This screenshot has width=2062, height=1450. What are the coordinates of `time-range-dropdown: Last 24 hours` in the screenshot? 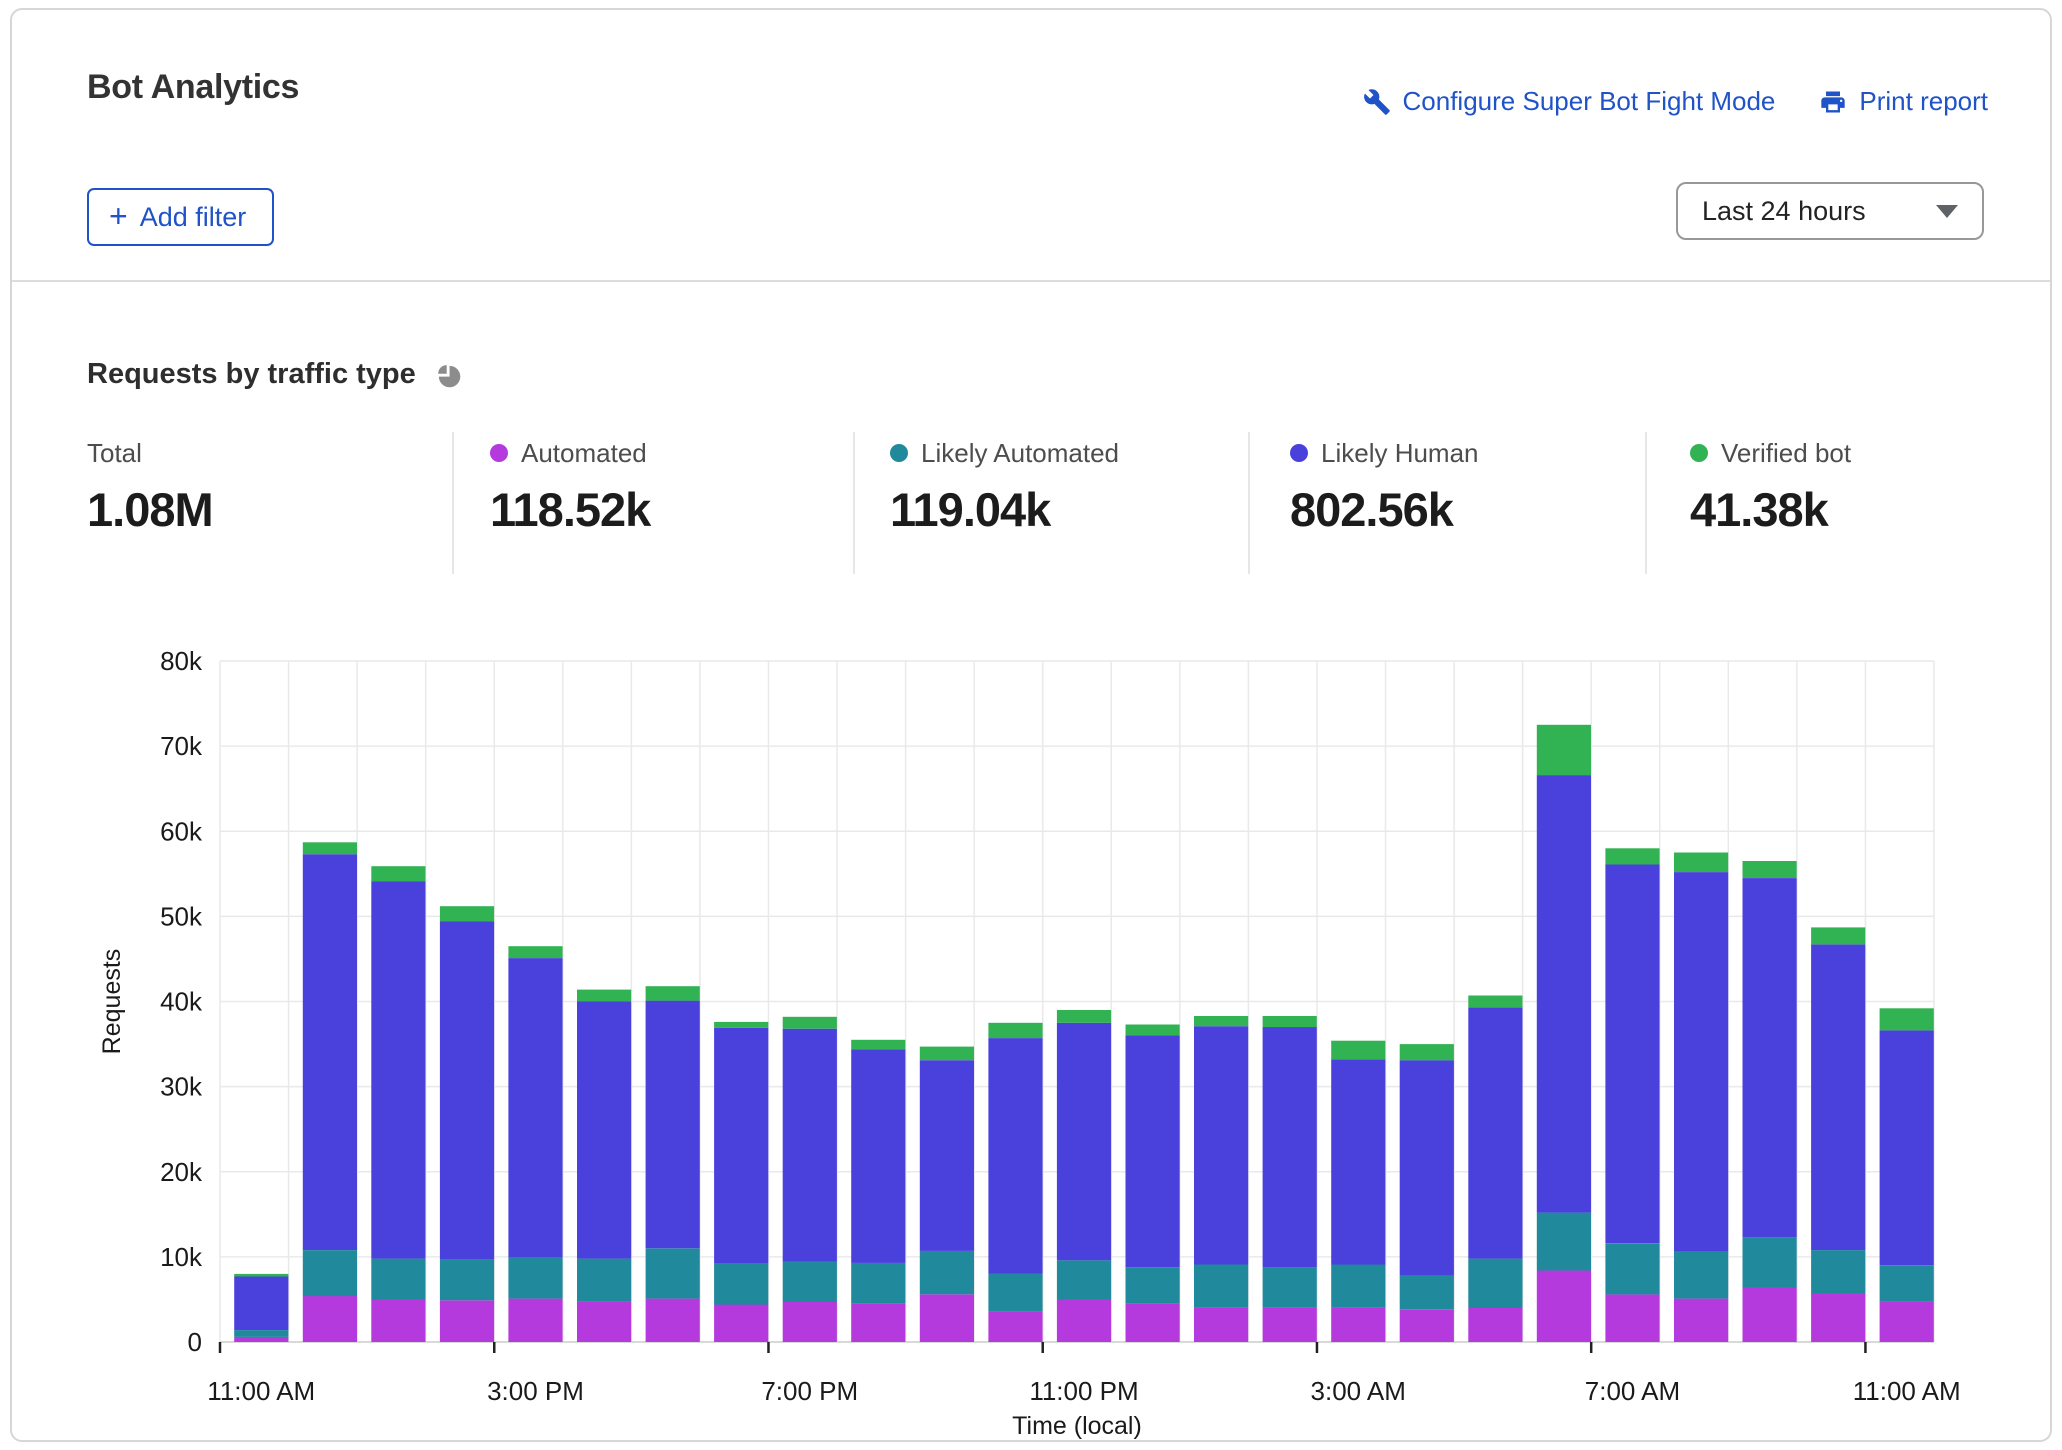 It's located at (1830, 211).